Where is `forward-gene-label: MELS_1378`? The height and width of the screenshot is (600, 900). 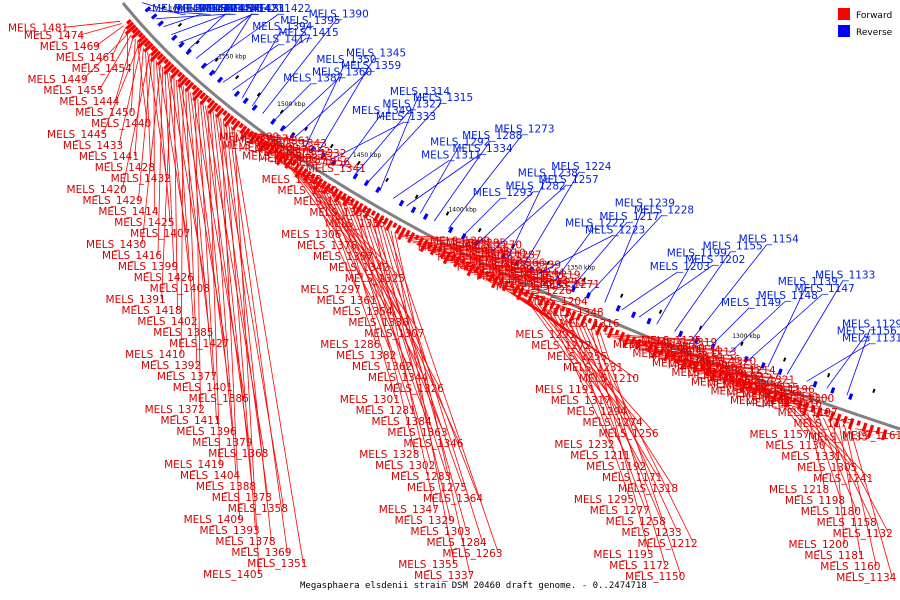
forward-gene-label: MELS_1378 is located at coordinates (245, 542).